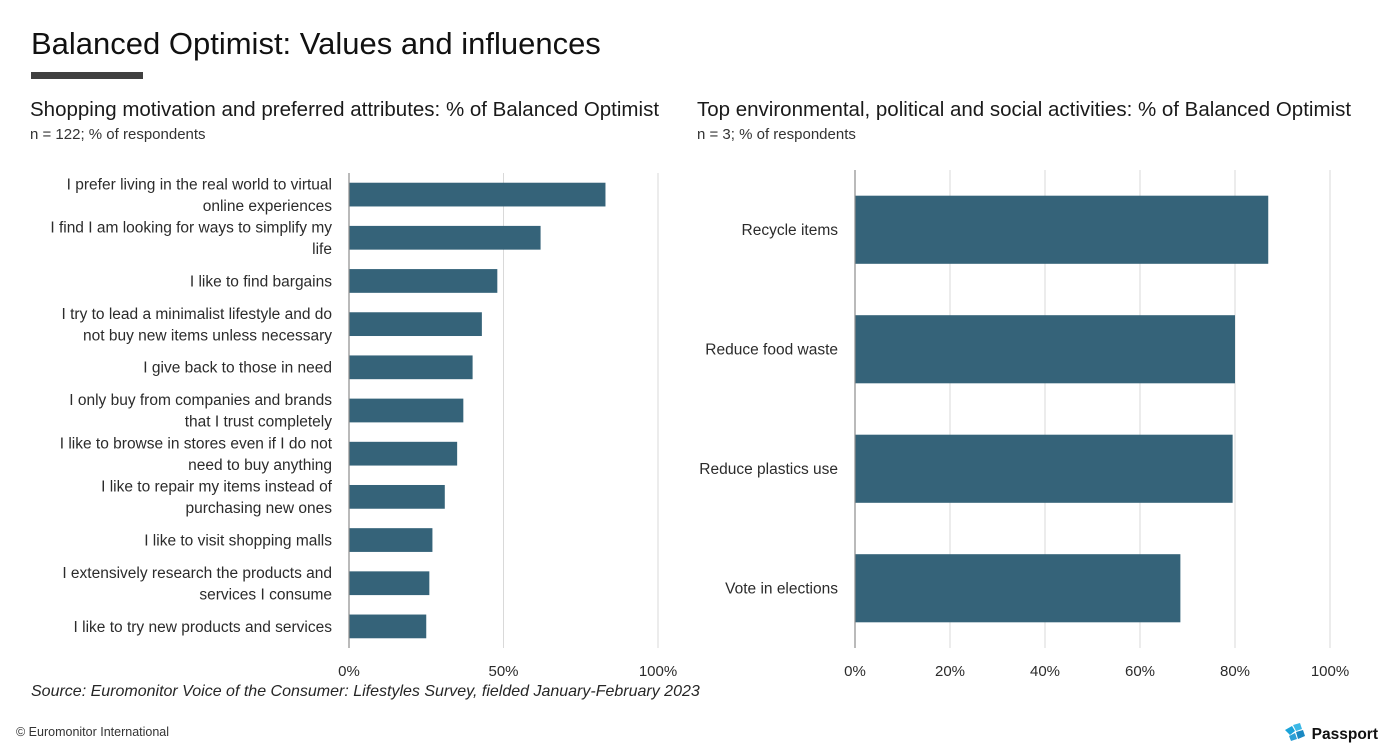 Image resolution: width=1394 pixels, height=749 pixels. I want to click on right-chart-category-label: Reduce food waste, so click(771, 350).